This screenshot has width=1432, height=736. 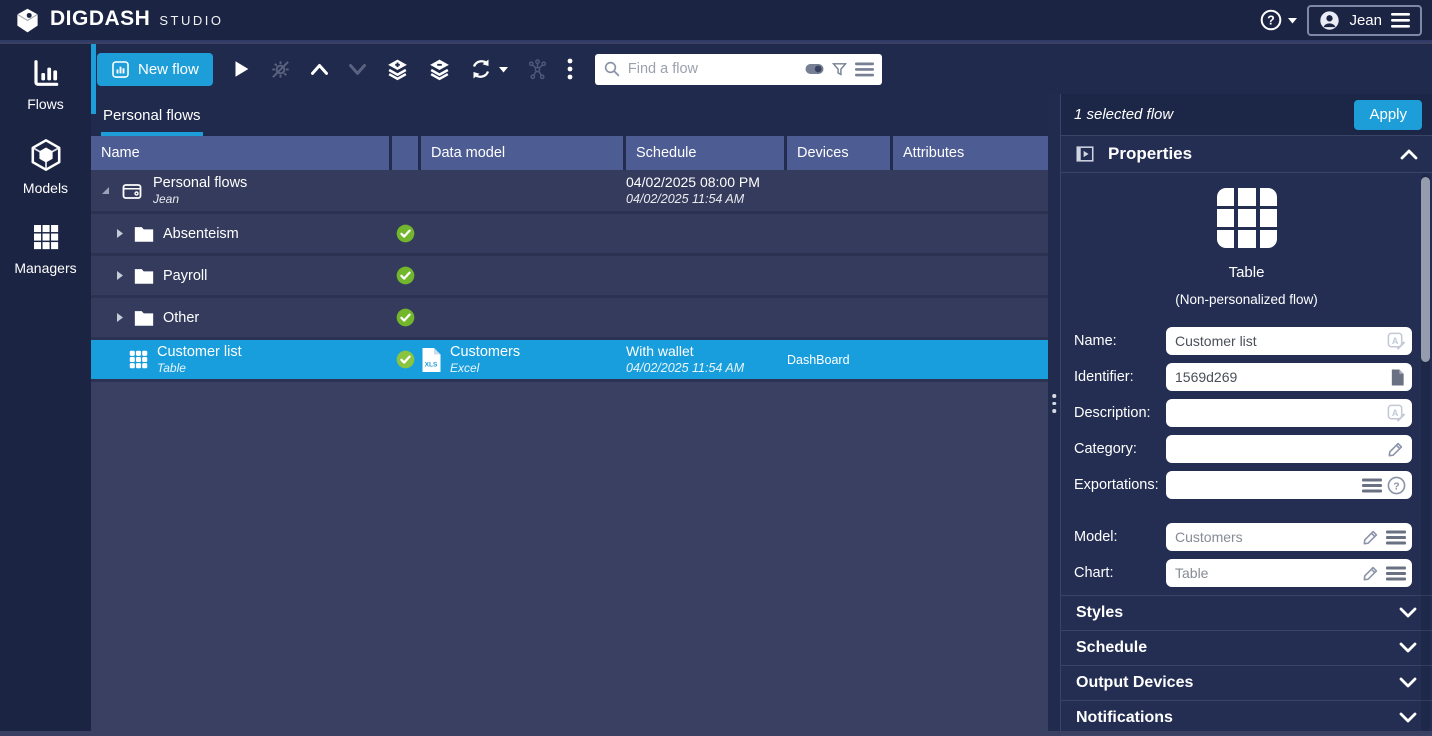 What do you see at coordinates (569, 319) in the screenshot?
I see `table-row-other: Other` at bounding box center [569, 319].